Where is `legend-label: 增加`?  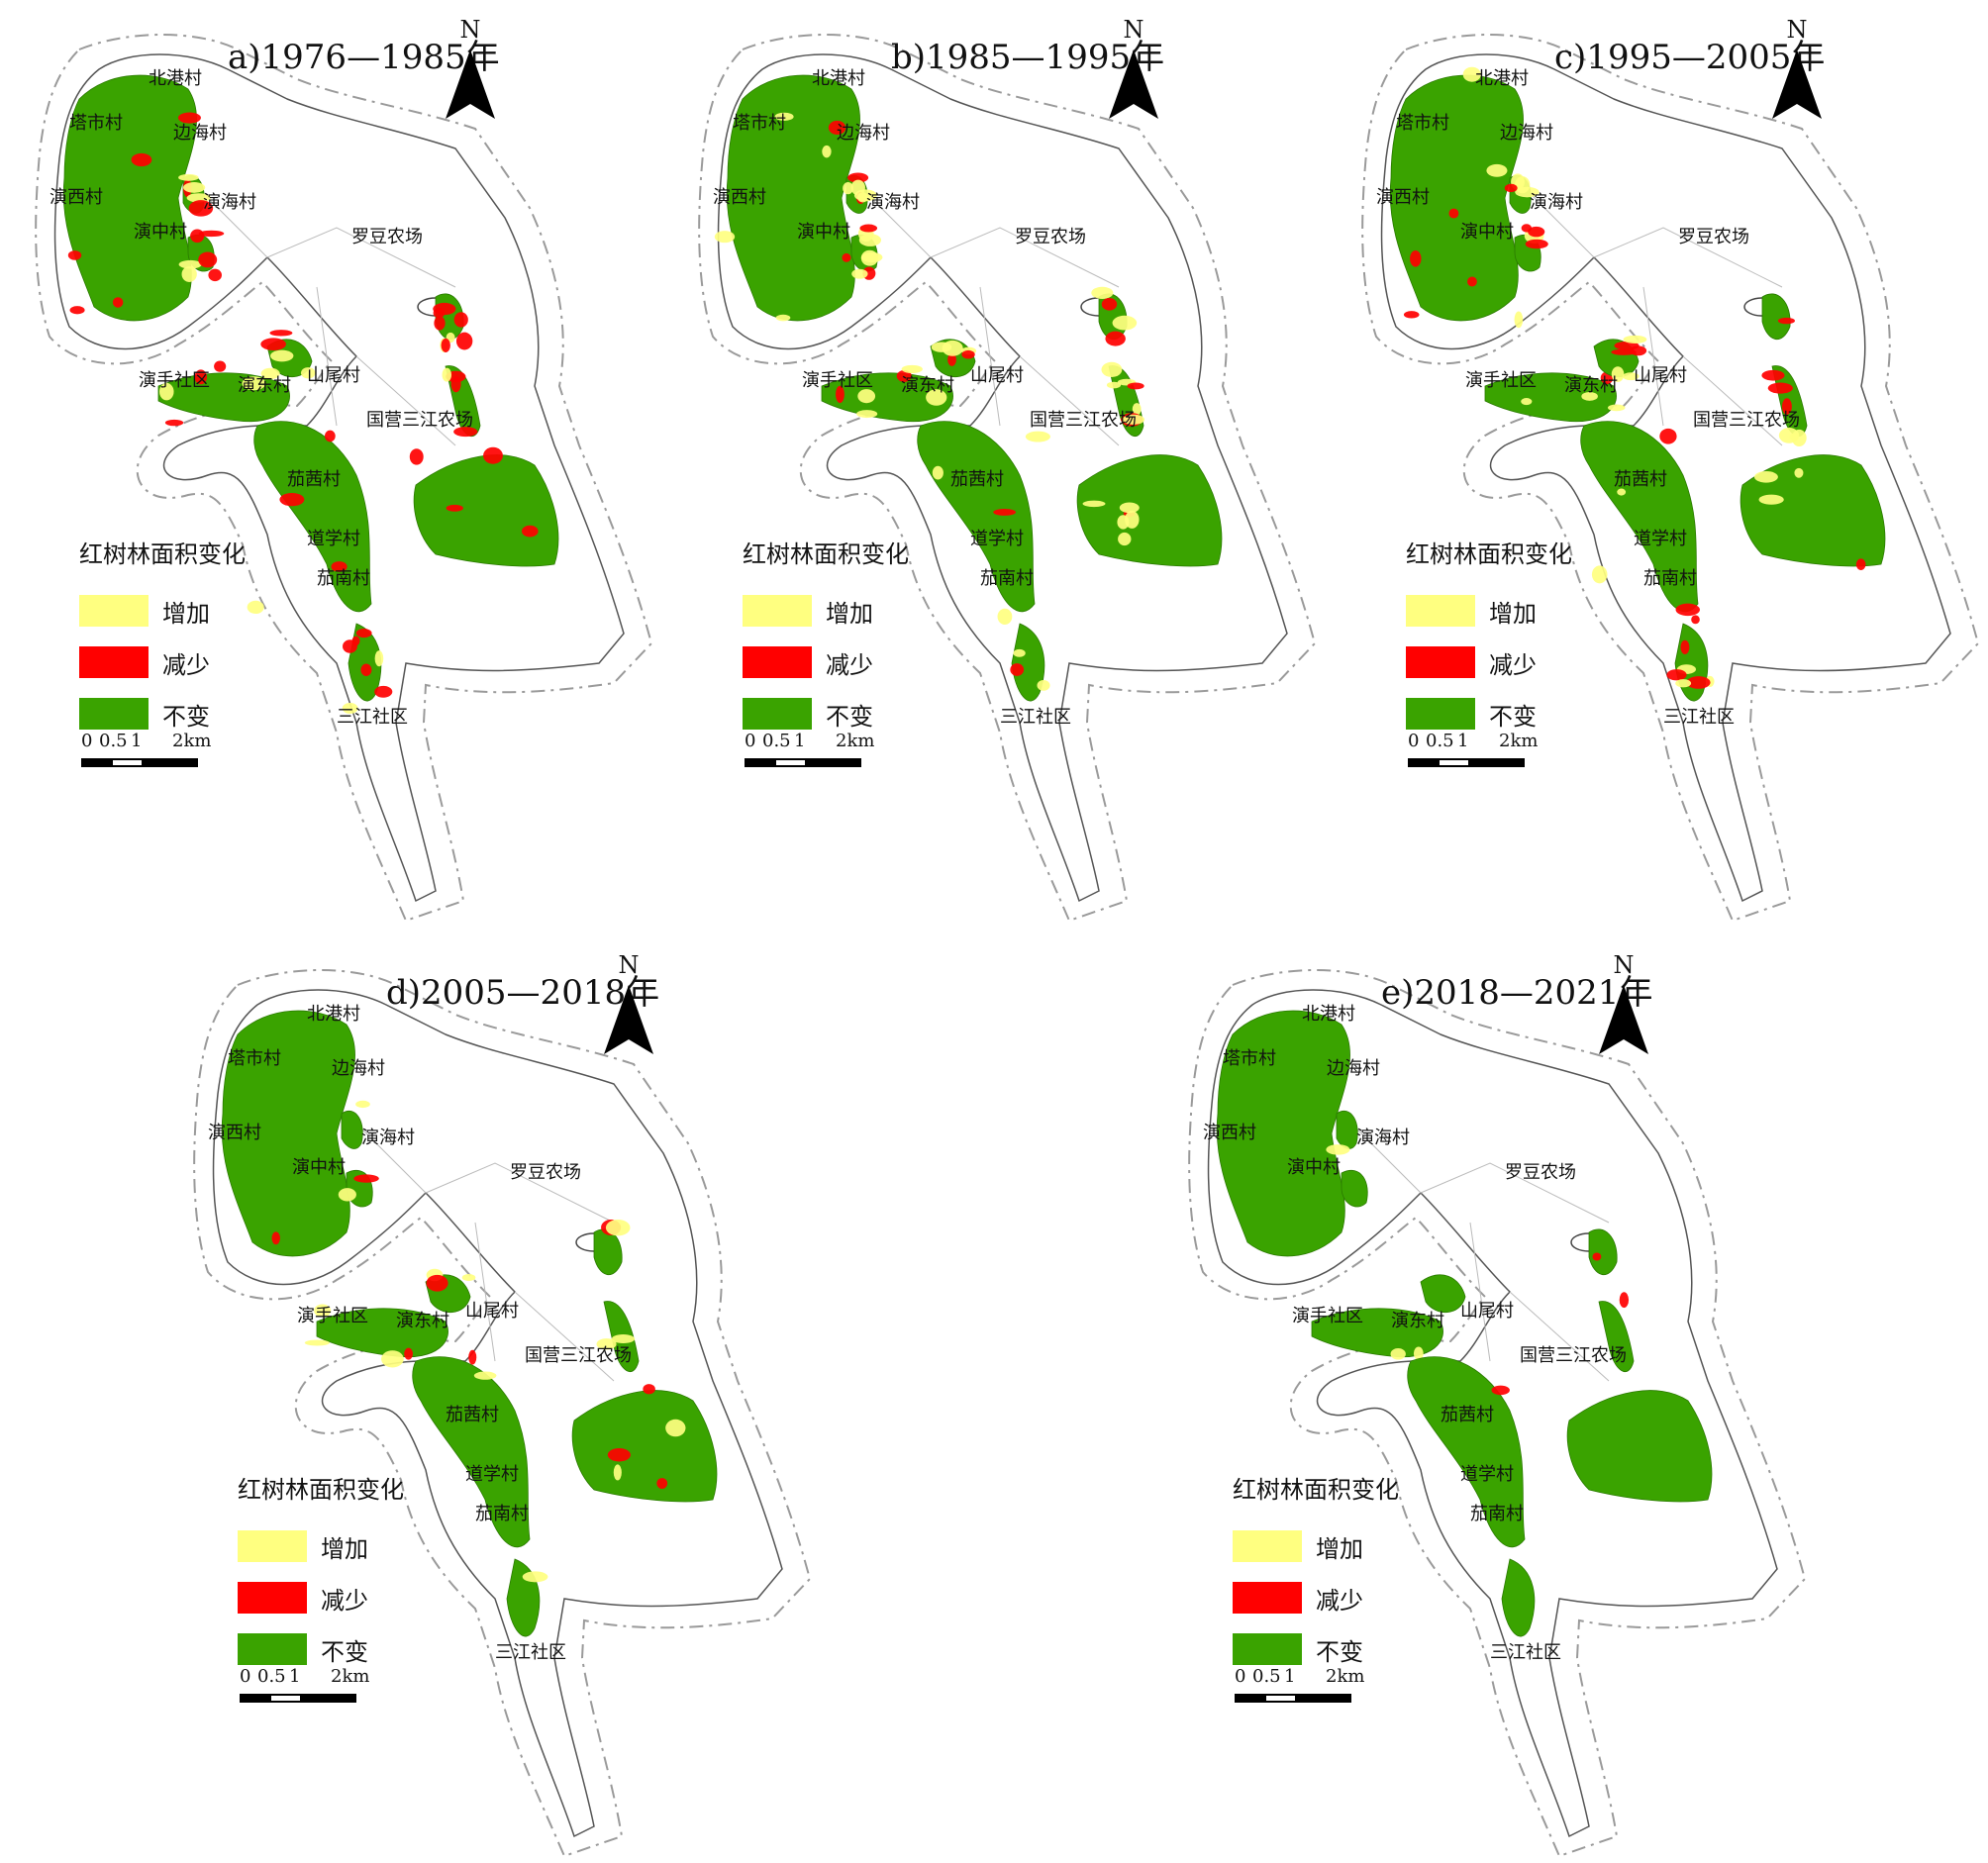
legend-label: 增加 is located at coordinates (1339, 1548).